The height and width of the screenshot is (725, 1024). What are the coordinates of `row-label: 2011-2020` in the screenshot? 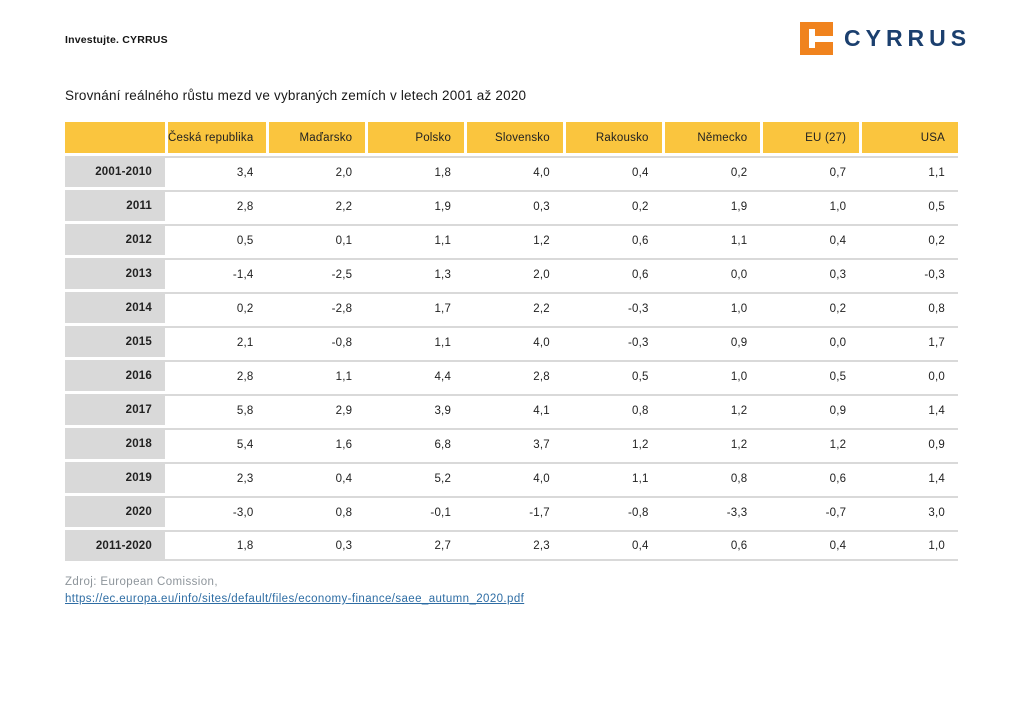 It's located at (115, 545).